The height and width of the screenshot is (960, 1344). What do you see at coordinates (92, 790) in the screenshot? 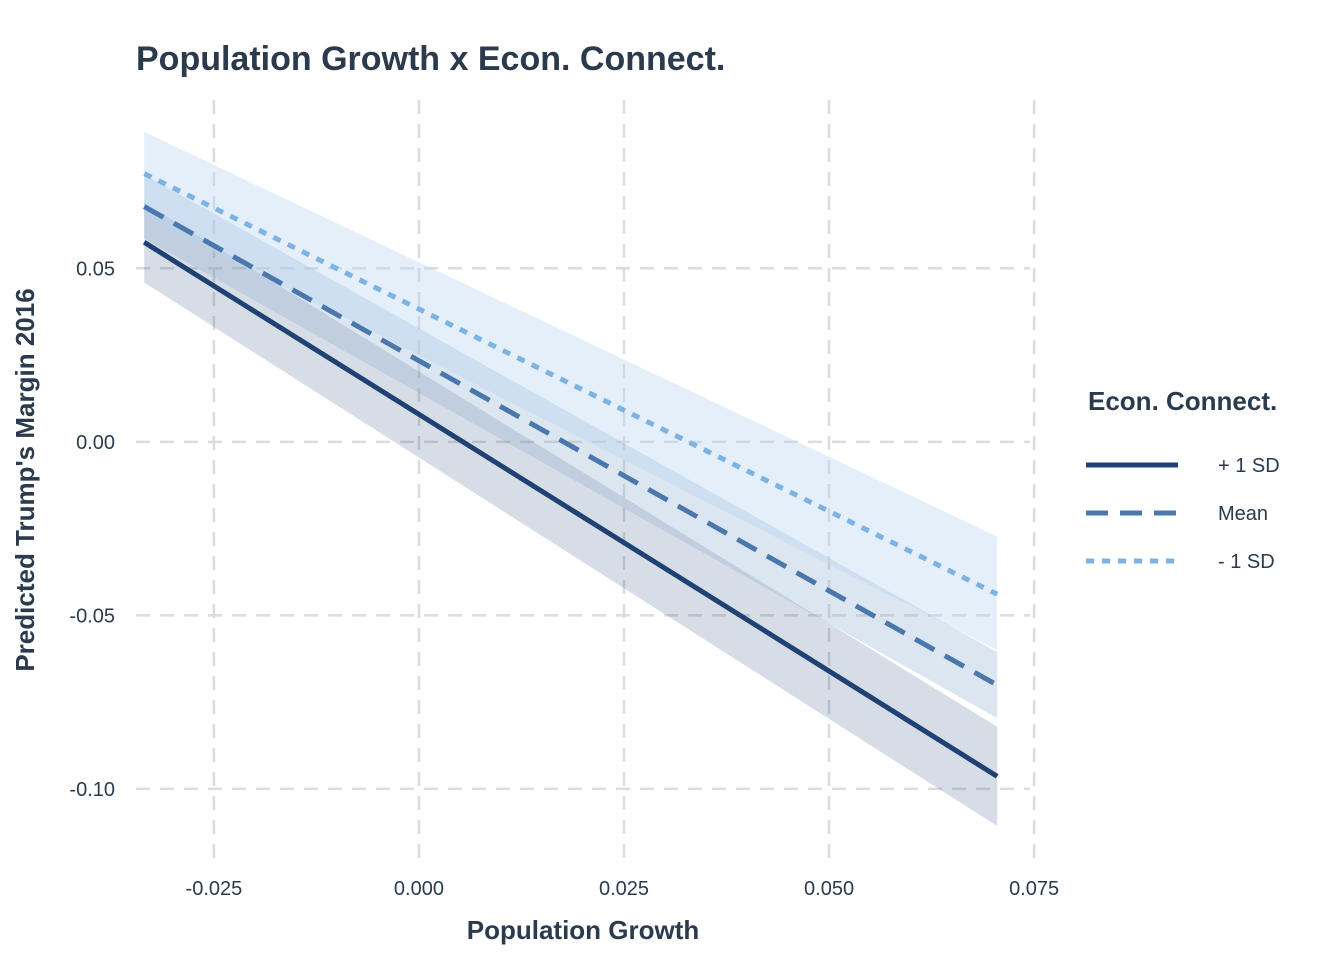
I see `y-tick-label: -0.10` at bounding box center [92, 790].